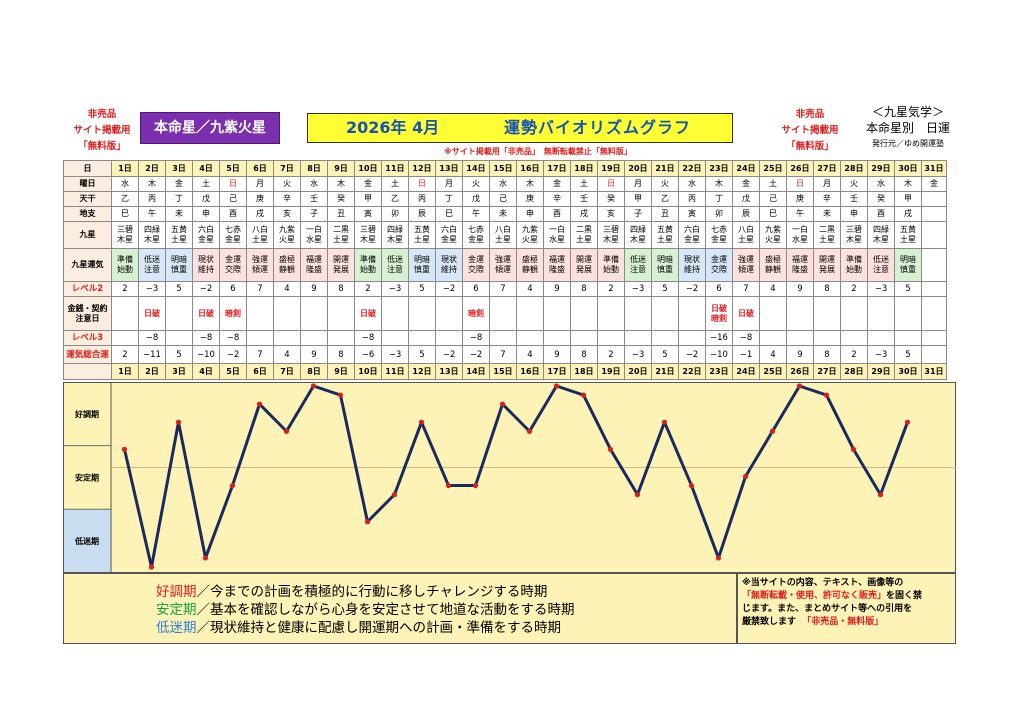  I want to click on cell-line-1: 現状, so click(449, 260).